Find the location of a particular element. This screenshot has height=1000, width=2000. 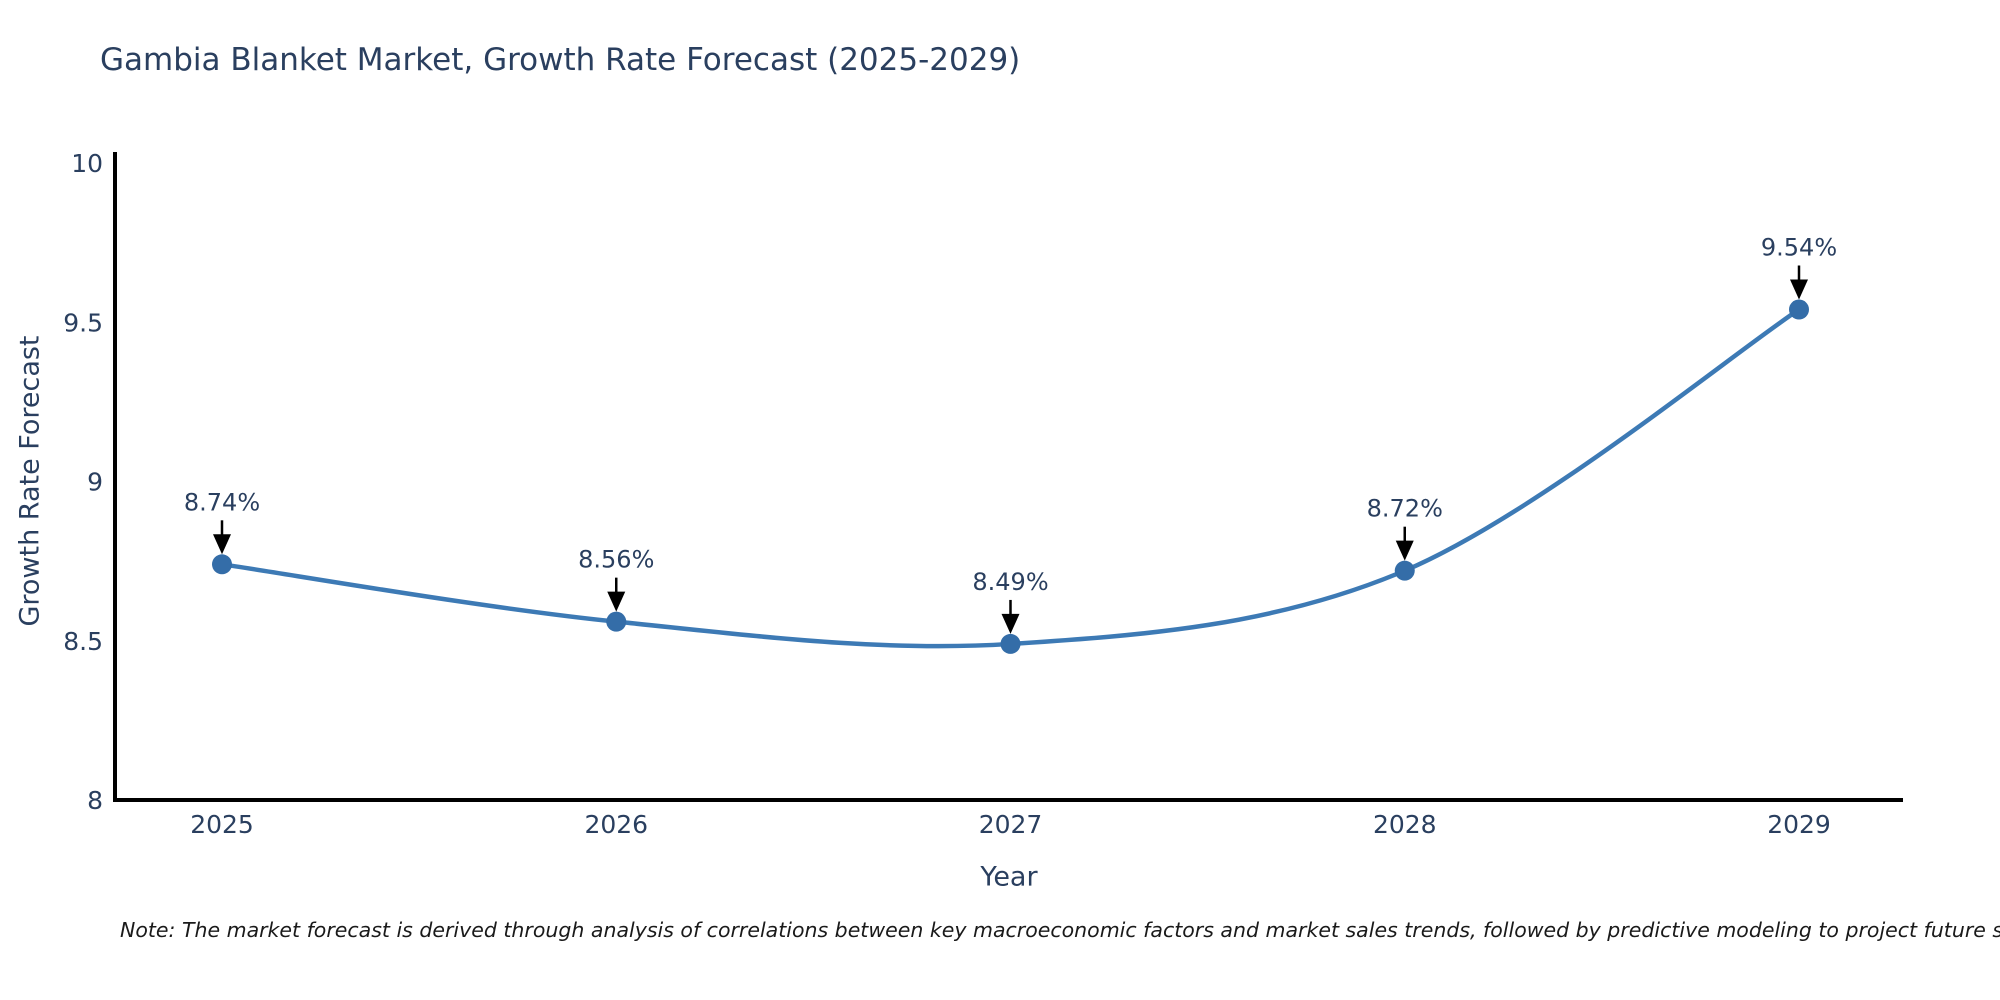

data-point-label: 8.74% is located at coordinates (222, 502).